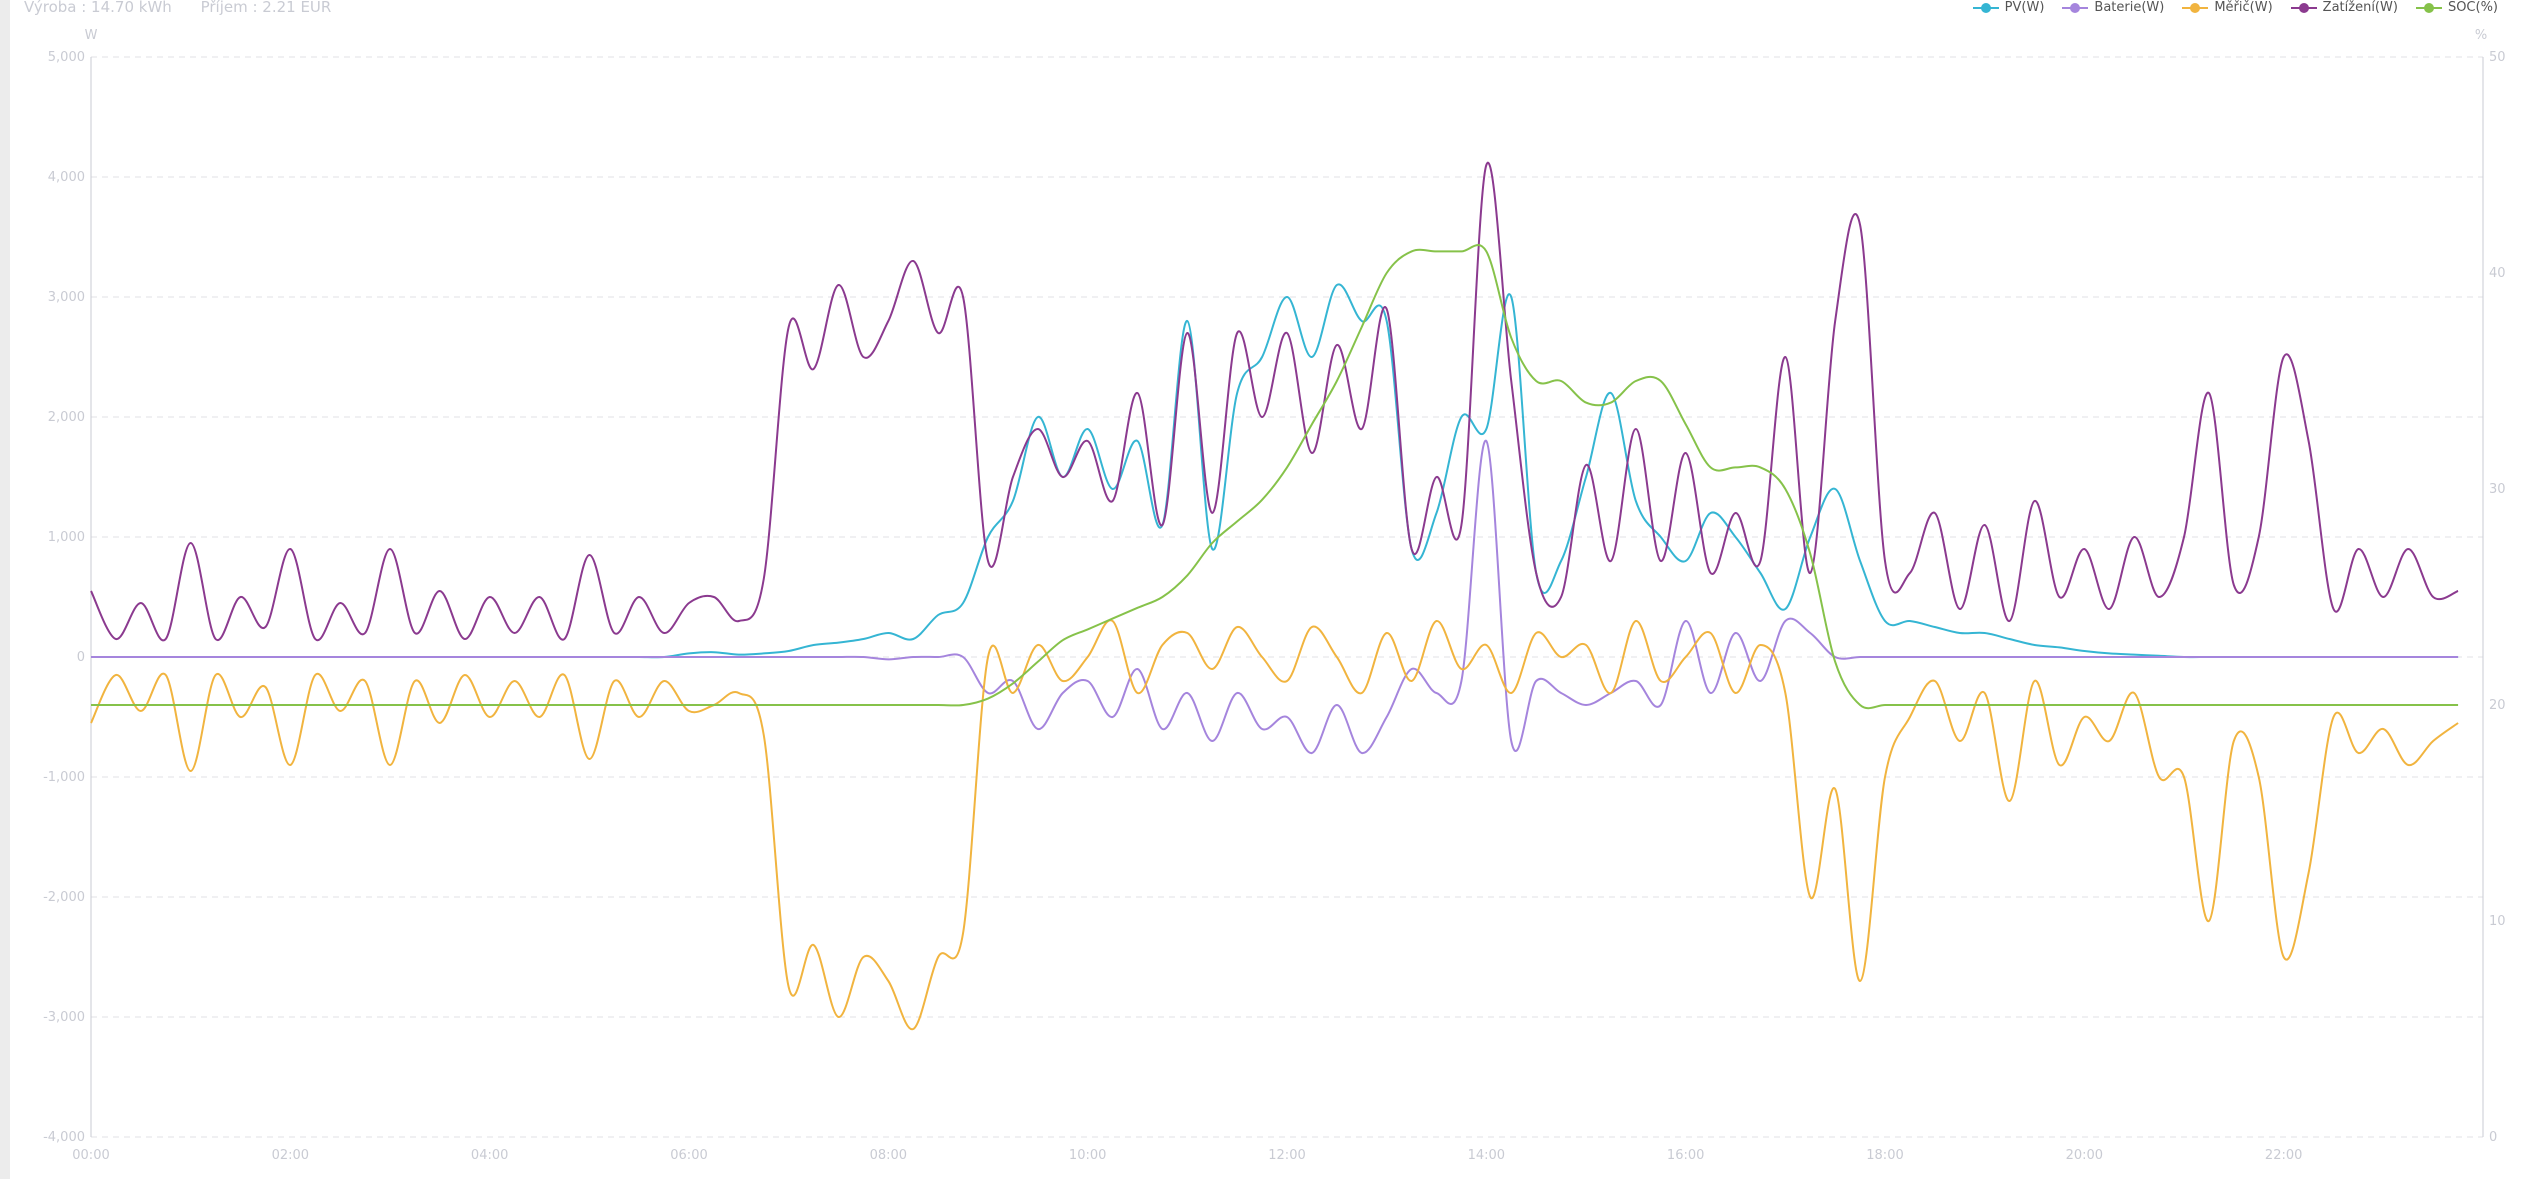 Image resolution: width=2538 pixels, height=1179 pixels. I want to click on x-tick-label: 10:00, so click(1087, 1155).